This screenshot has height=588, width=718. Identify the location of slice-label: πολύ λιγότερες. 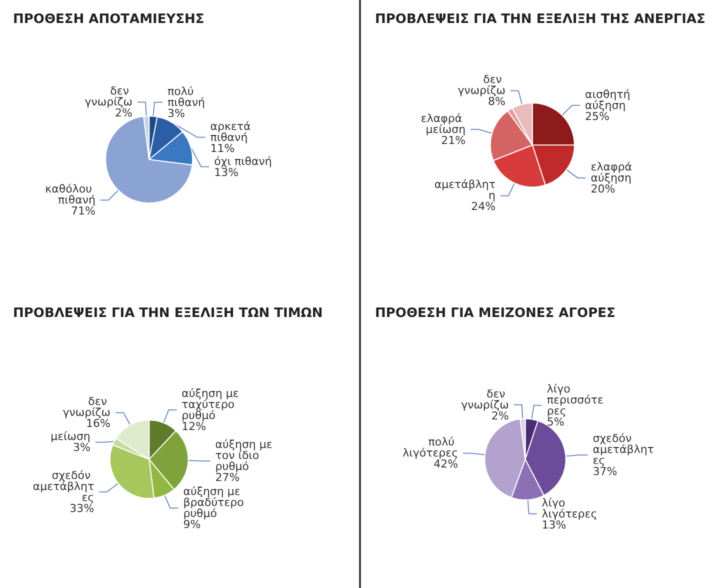
(430, 448).